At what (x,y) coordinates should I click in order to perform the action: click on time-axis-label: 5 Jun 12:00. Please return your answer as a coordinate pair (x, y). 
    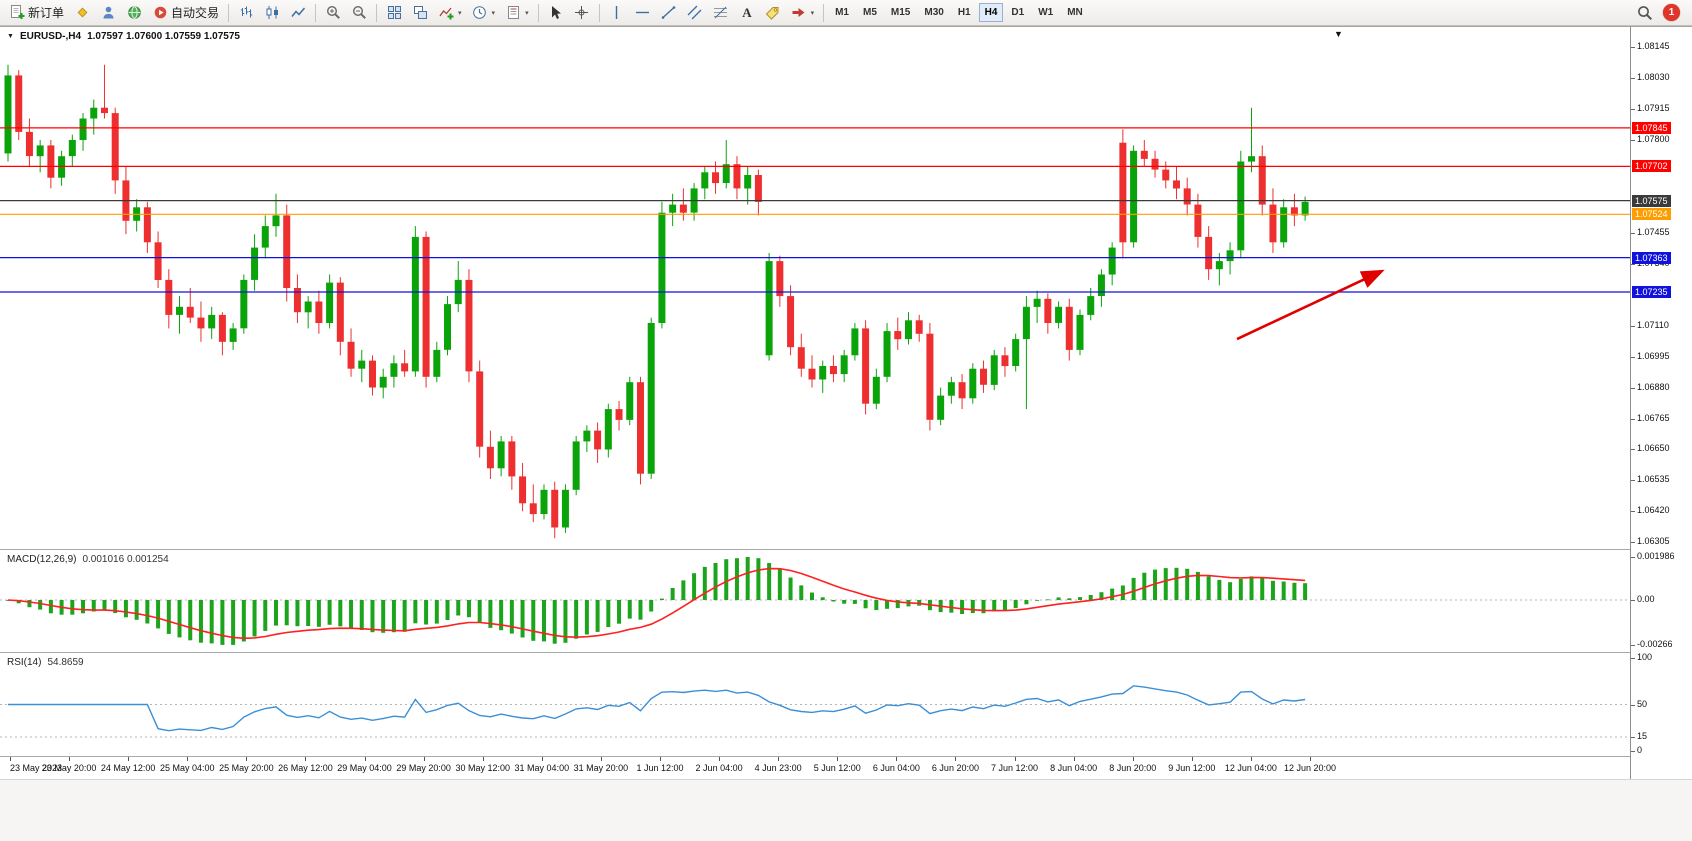
    Looking at the image, I should click on (837, 768).